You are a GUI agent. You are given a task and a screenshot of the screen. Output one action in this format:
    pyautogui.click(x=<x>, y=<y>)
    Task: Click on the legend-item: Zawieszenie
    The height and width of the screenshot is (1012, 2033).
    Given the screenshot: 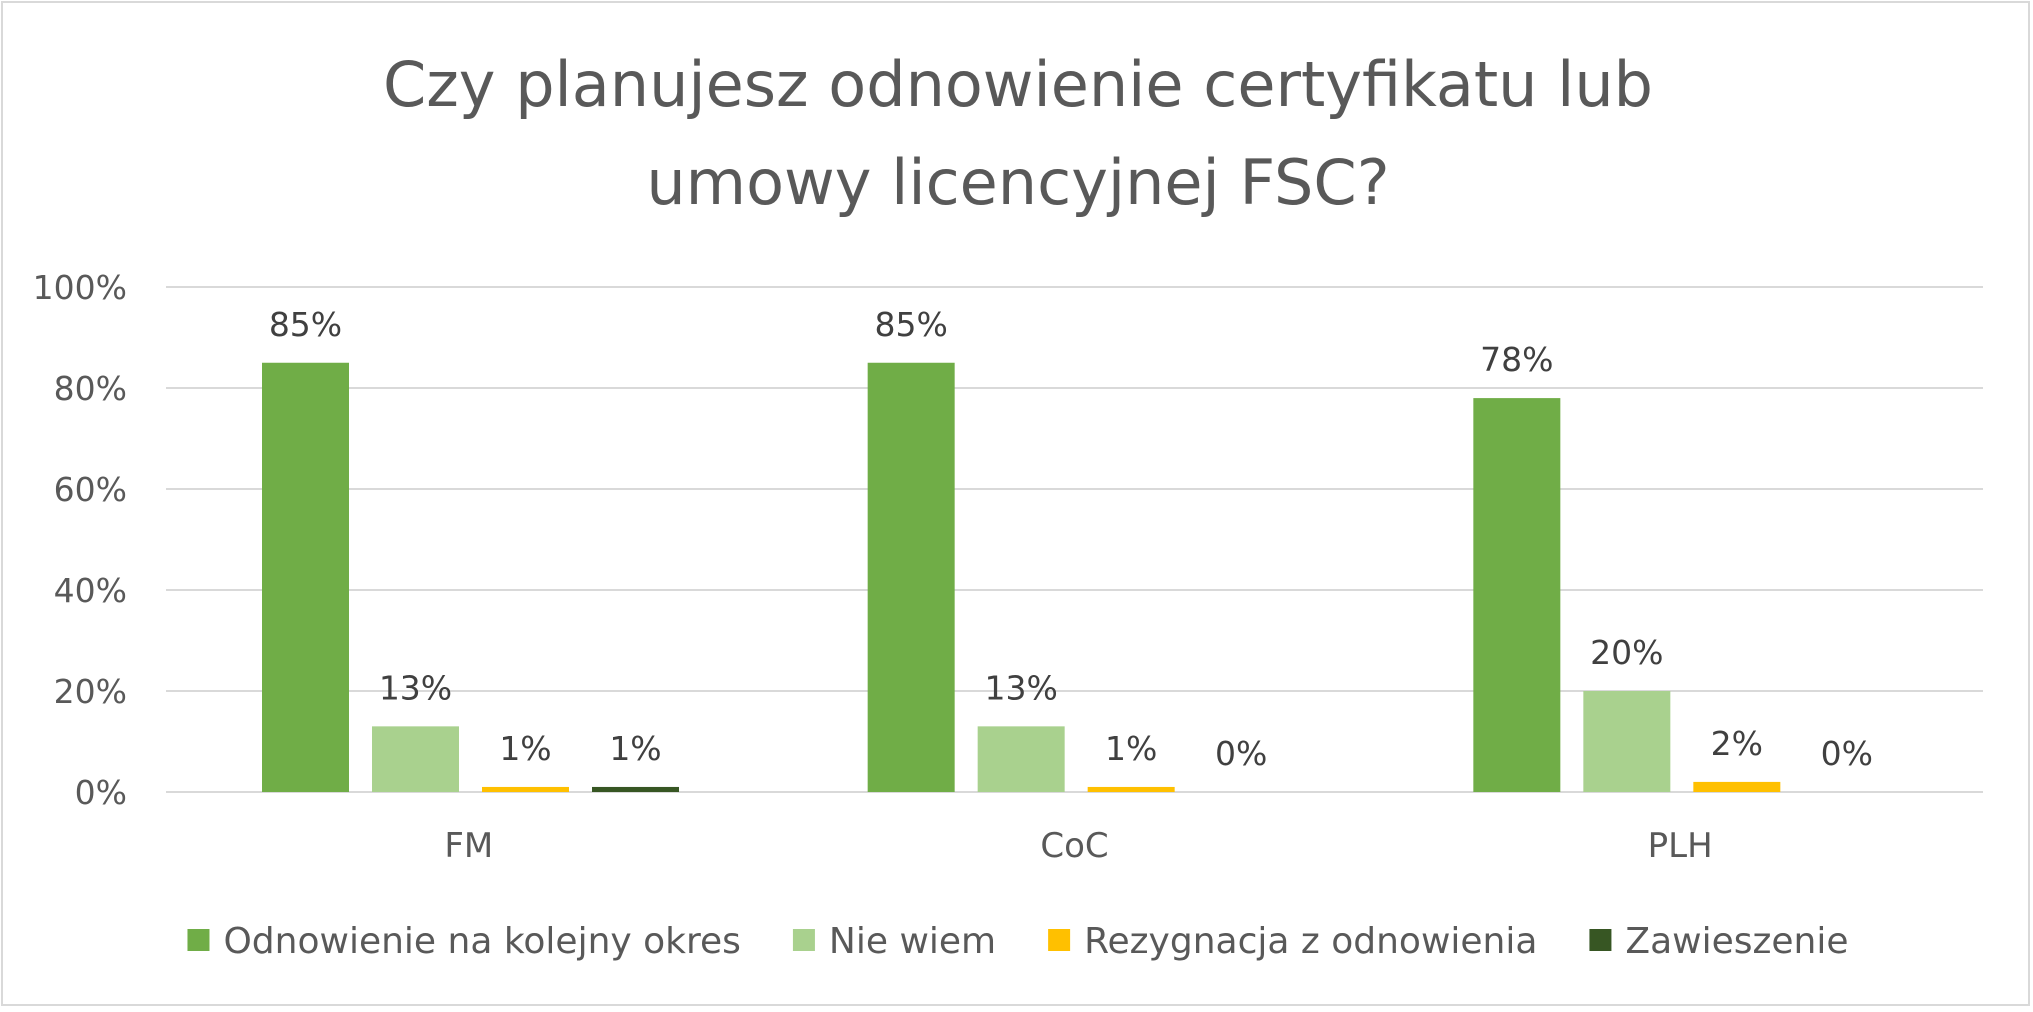 What is the action you would take?
    pyautogui.click(x=1719, y=941)
    